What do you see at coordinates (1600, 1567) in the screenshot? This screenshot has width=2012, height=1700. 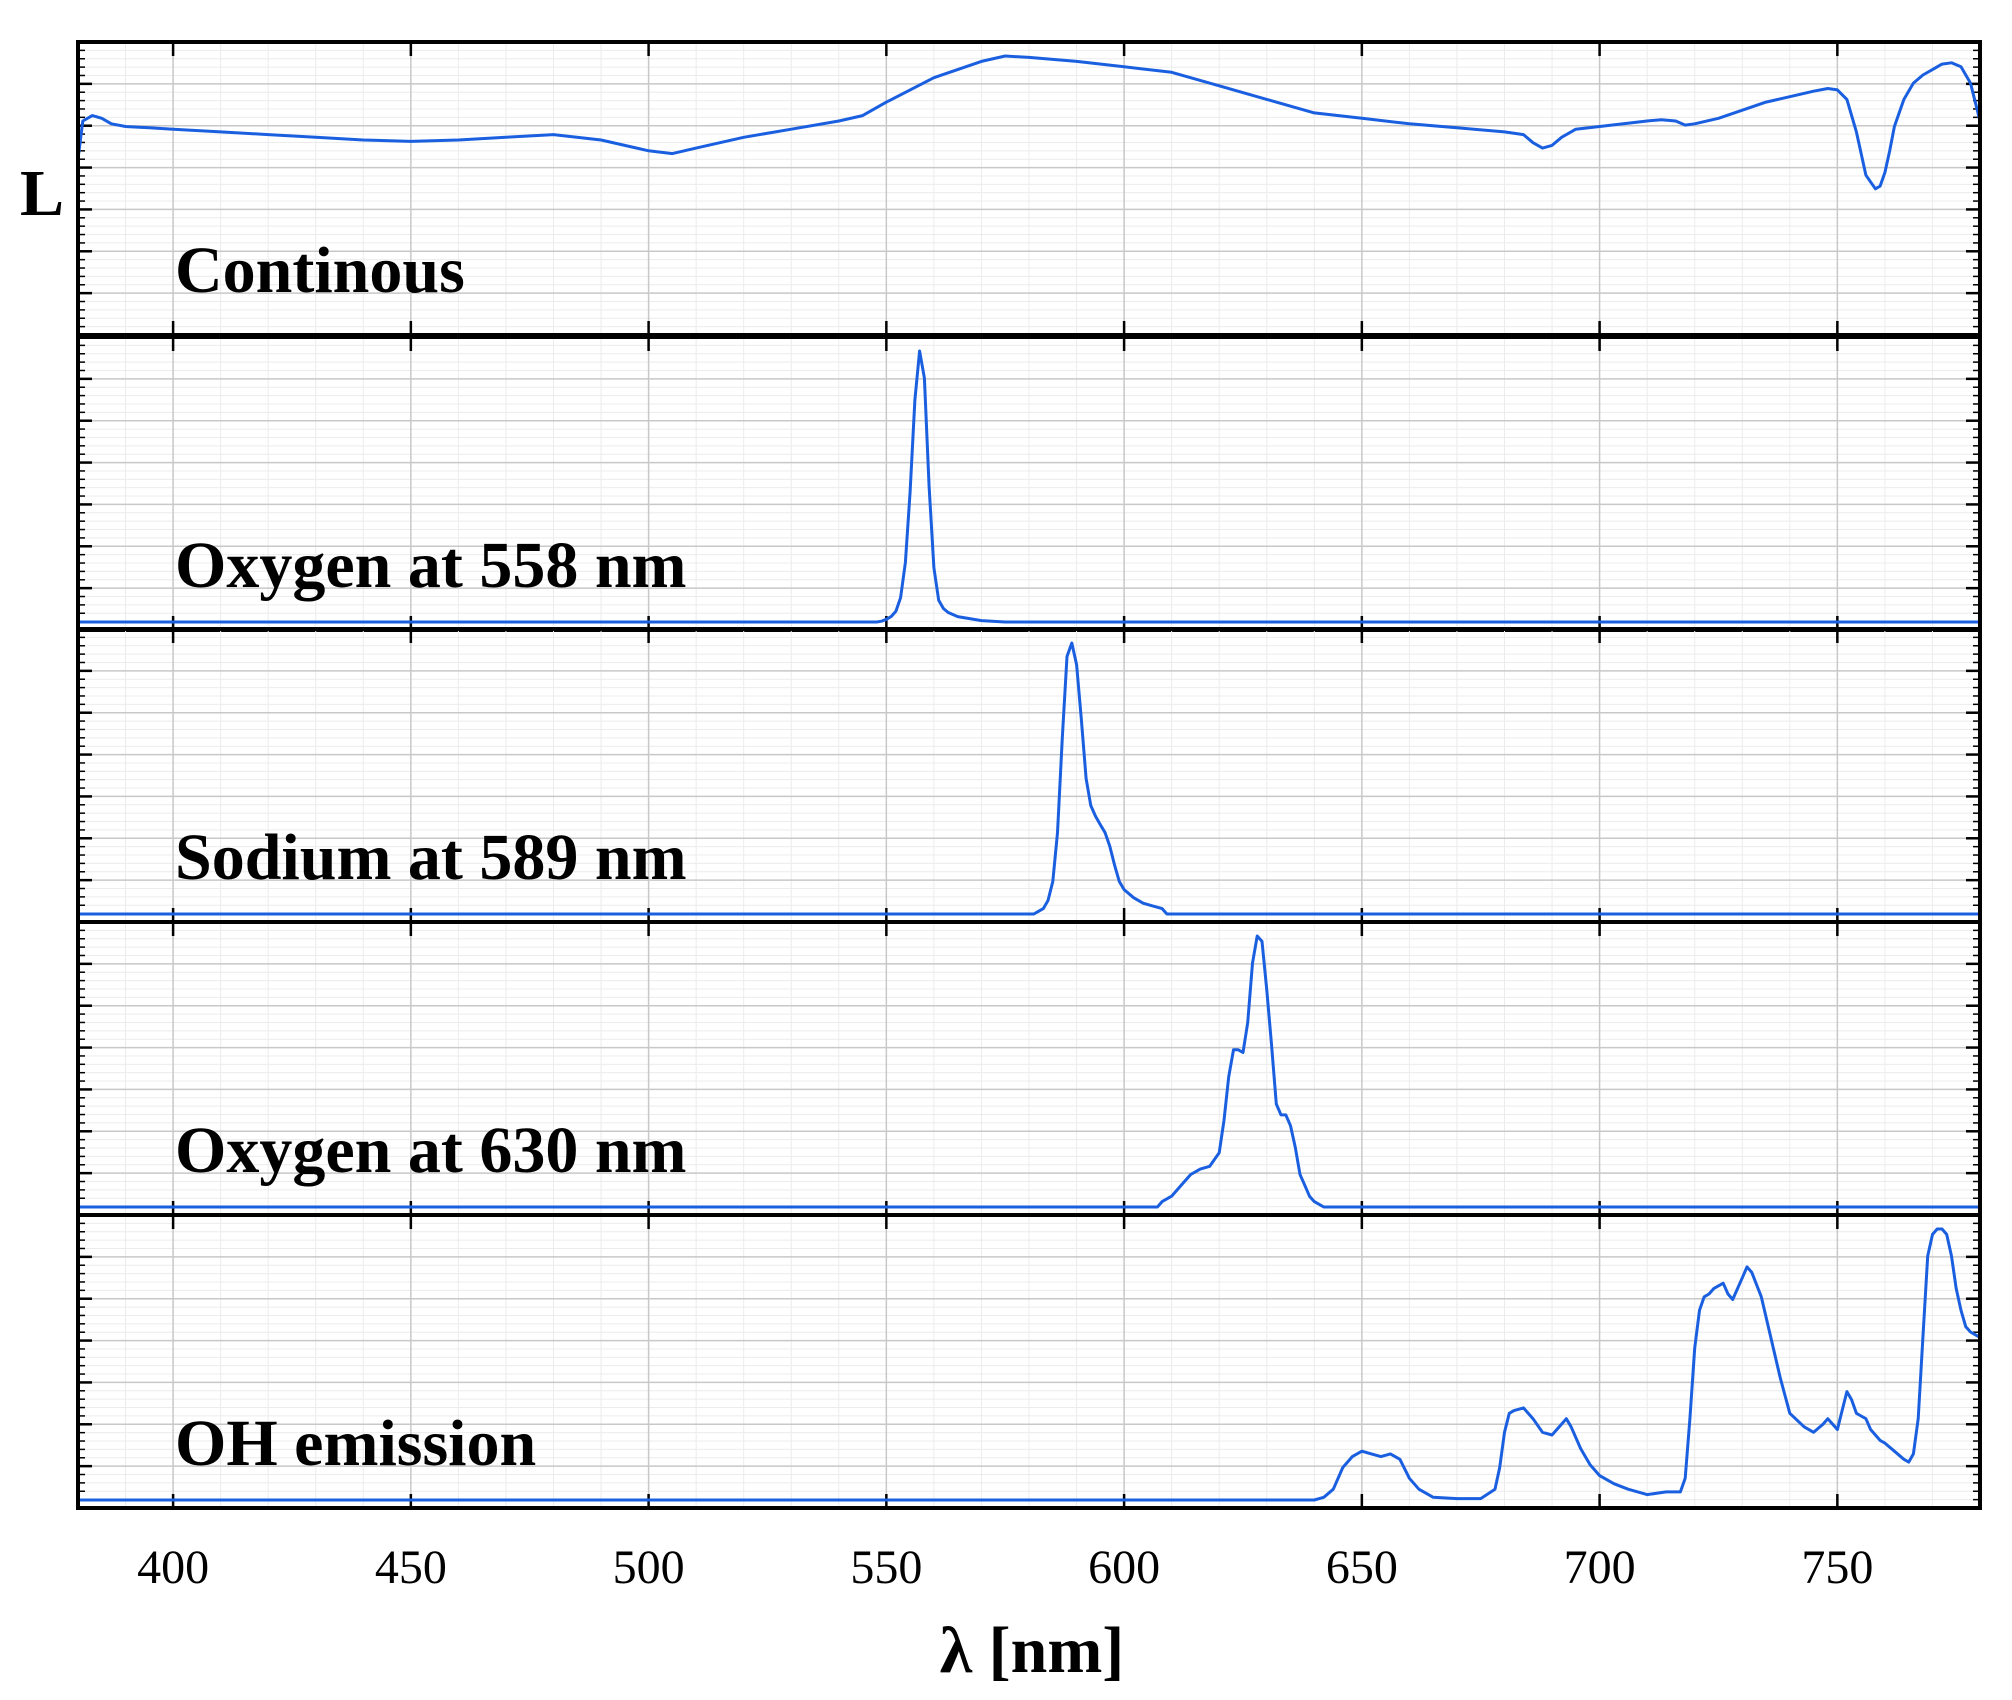 I see `x-tick-label: 700` at bounding box center [1600, 1567].